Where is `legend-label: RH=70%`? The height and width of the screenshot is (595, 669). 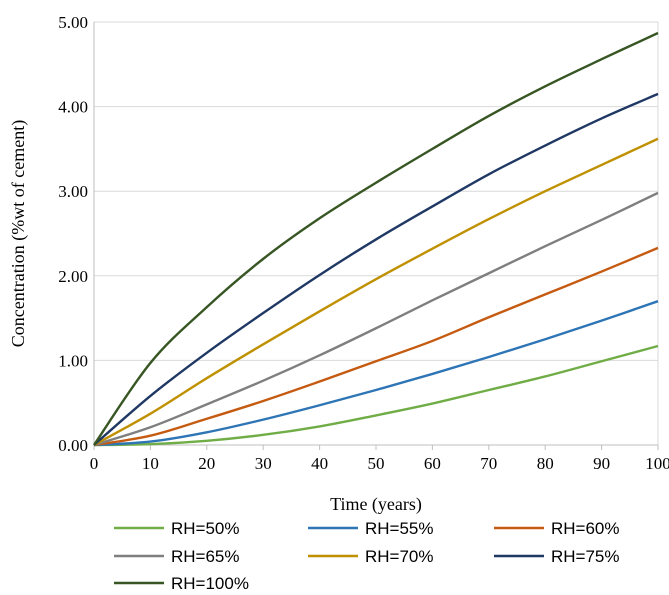 legend-label: RH=70% is located at coordinates (399, 556).